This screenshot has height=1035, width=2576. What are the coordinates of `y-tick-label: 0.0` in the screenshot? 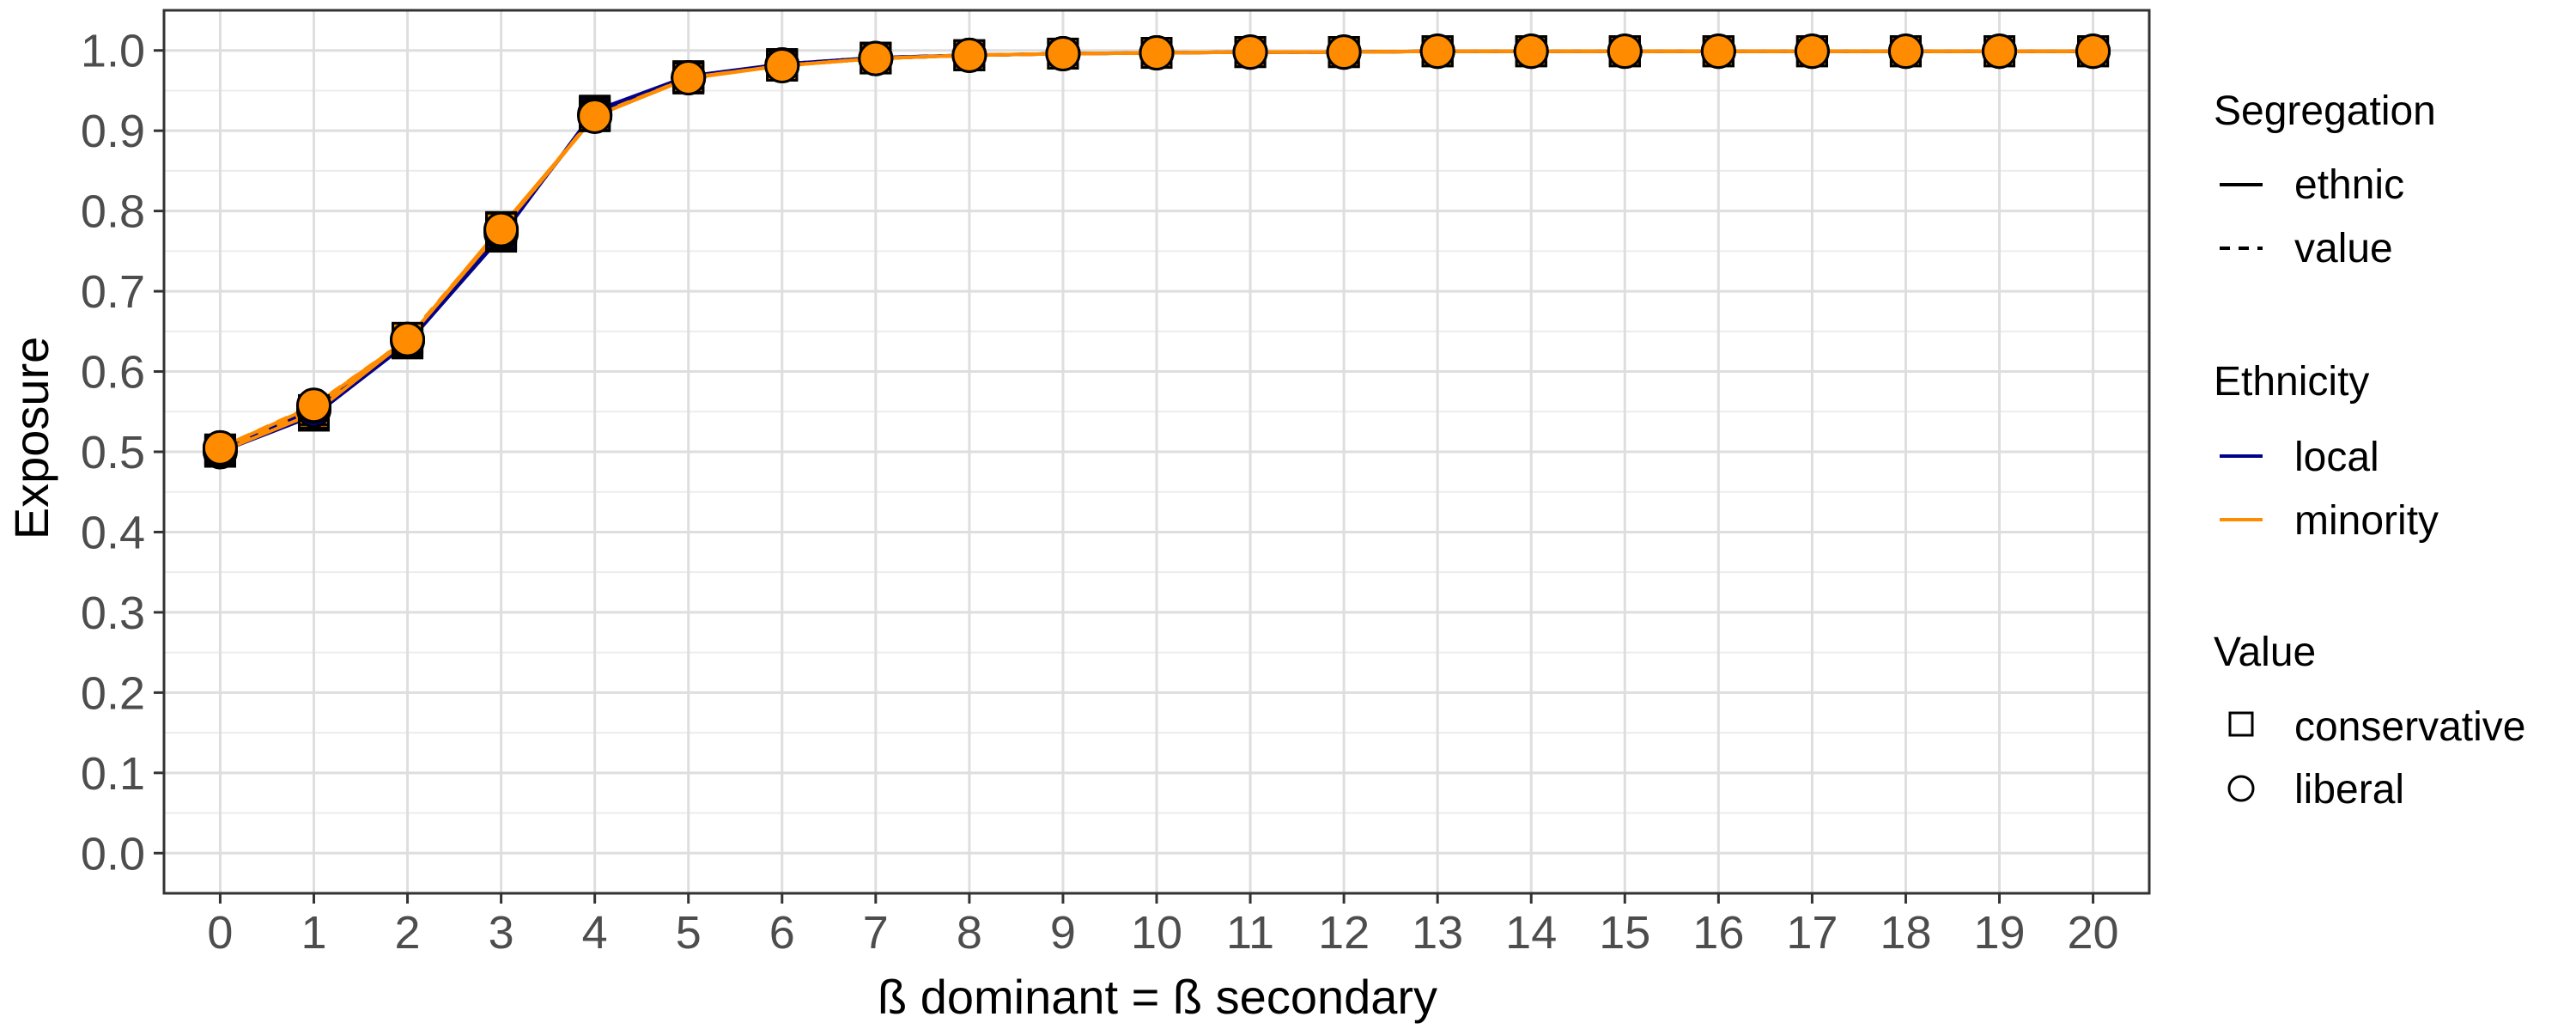 It's located at (113, 854).